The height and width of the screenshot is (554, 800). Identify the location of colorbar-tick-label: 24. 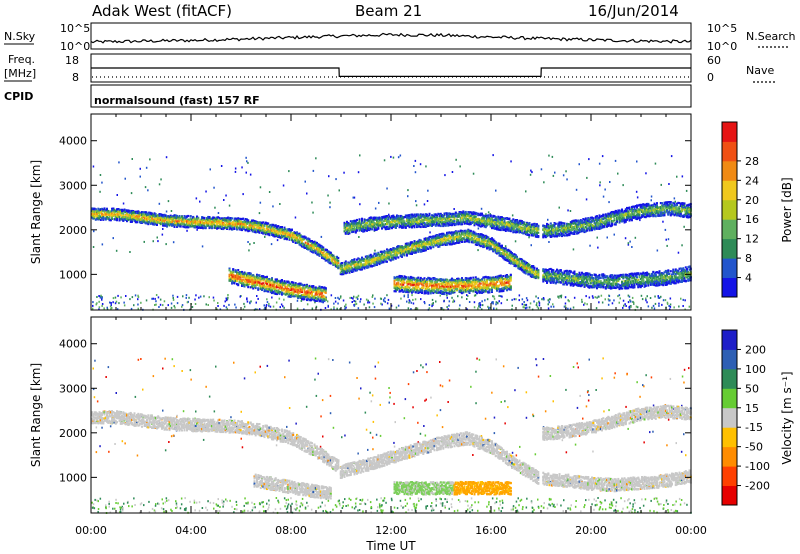
(752, 180).